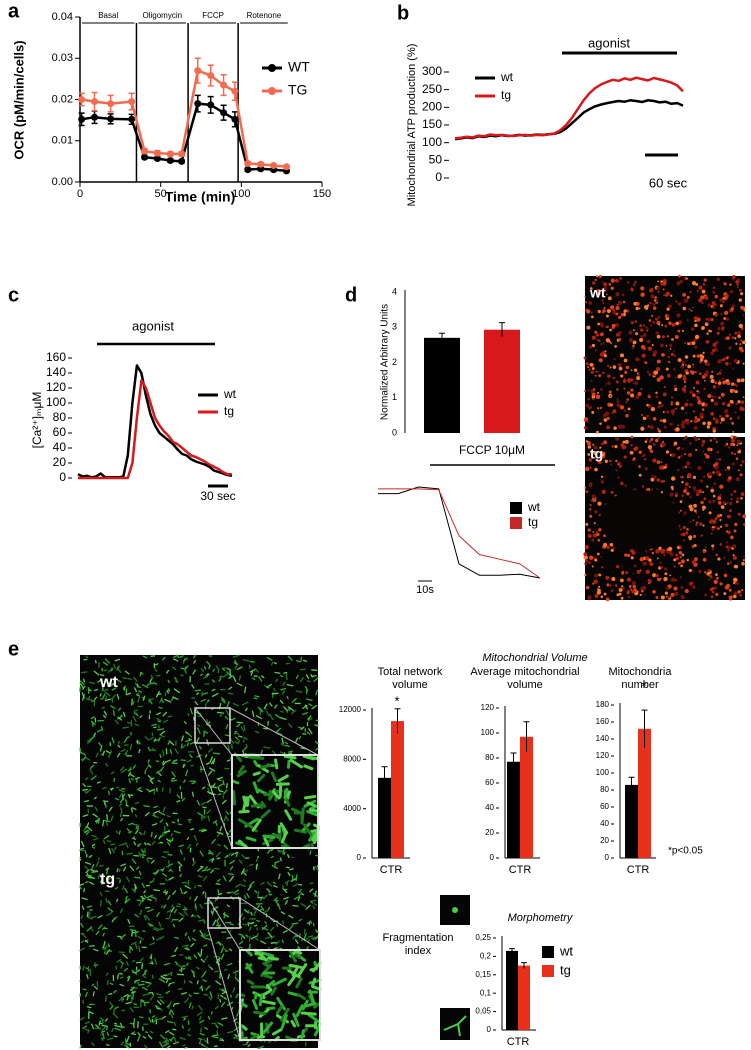  What do you see at coordinates (565, 969) in the screenshot?
I see `legend-label: tg` at bounding box center [565, 969].